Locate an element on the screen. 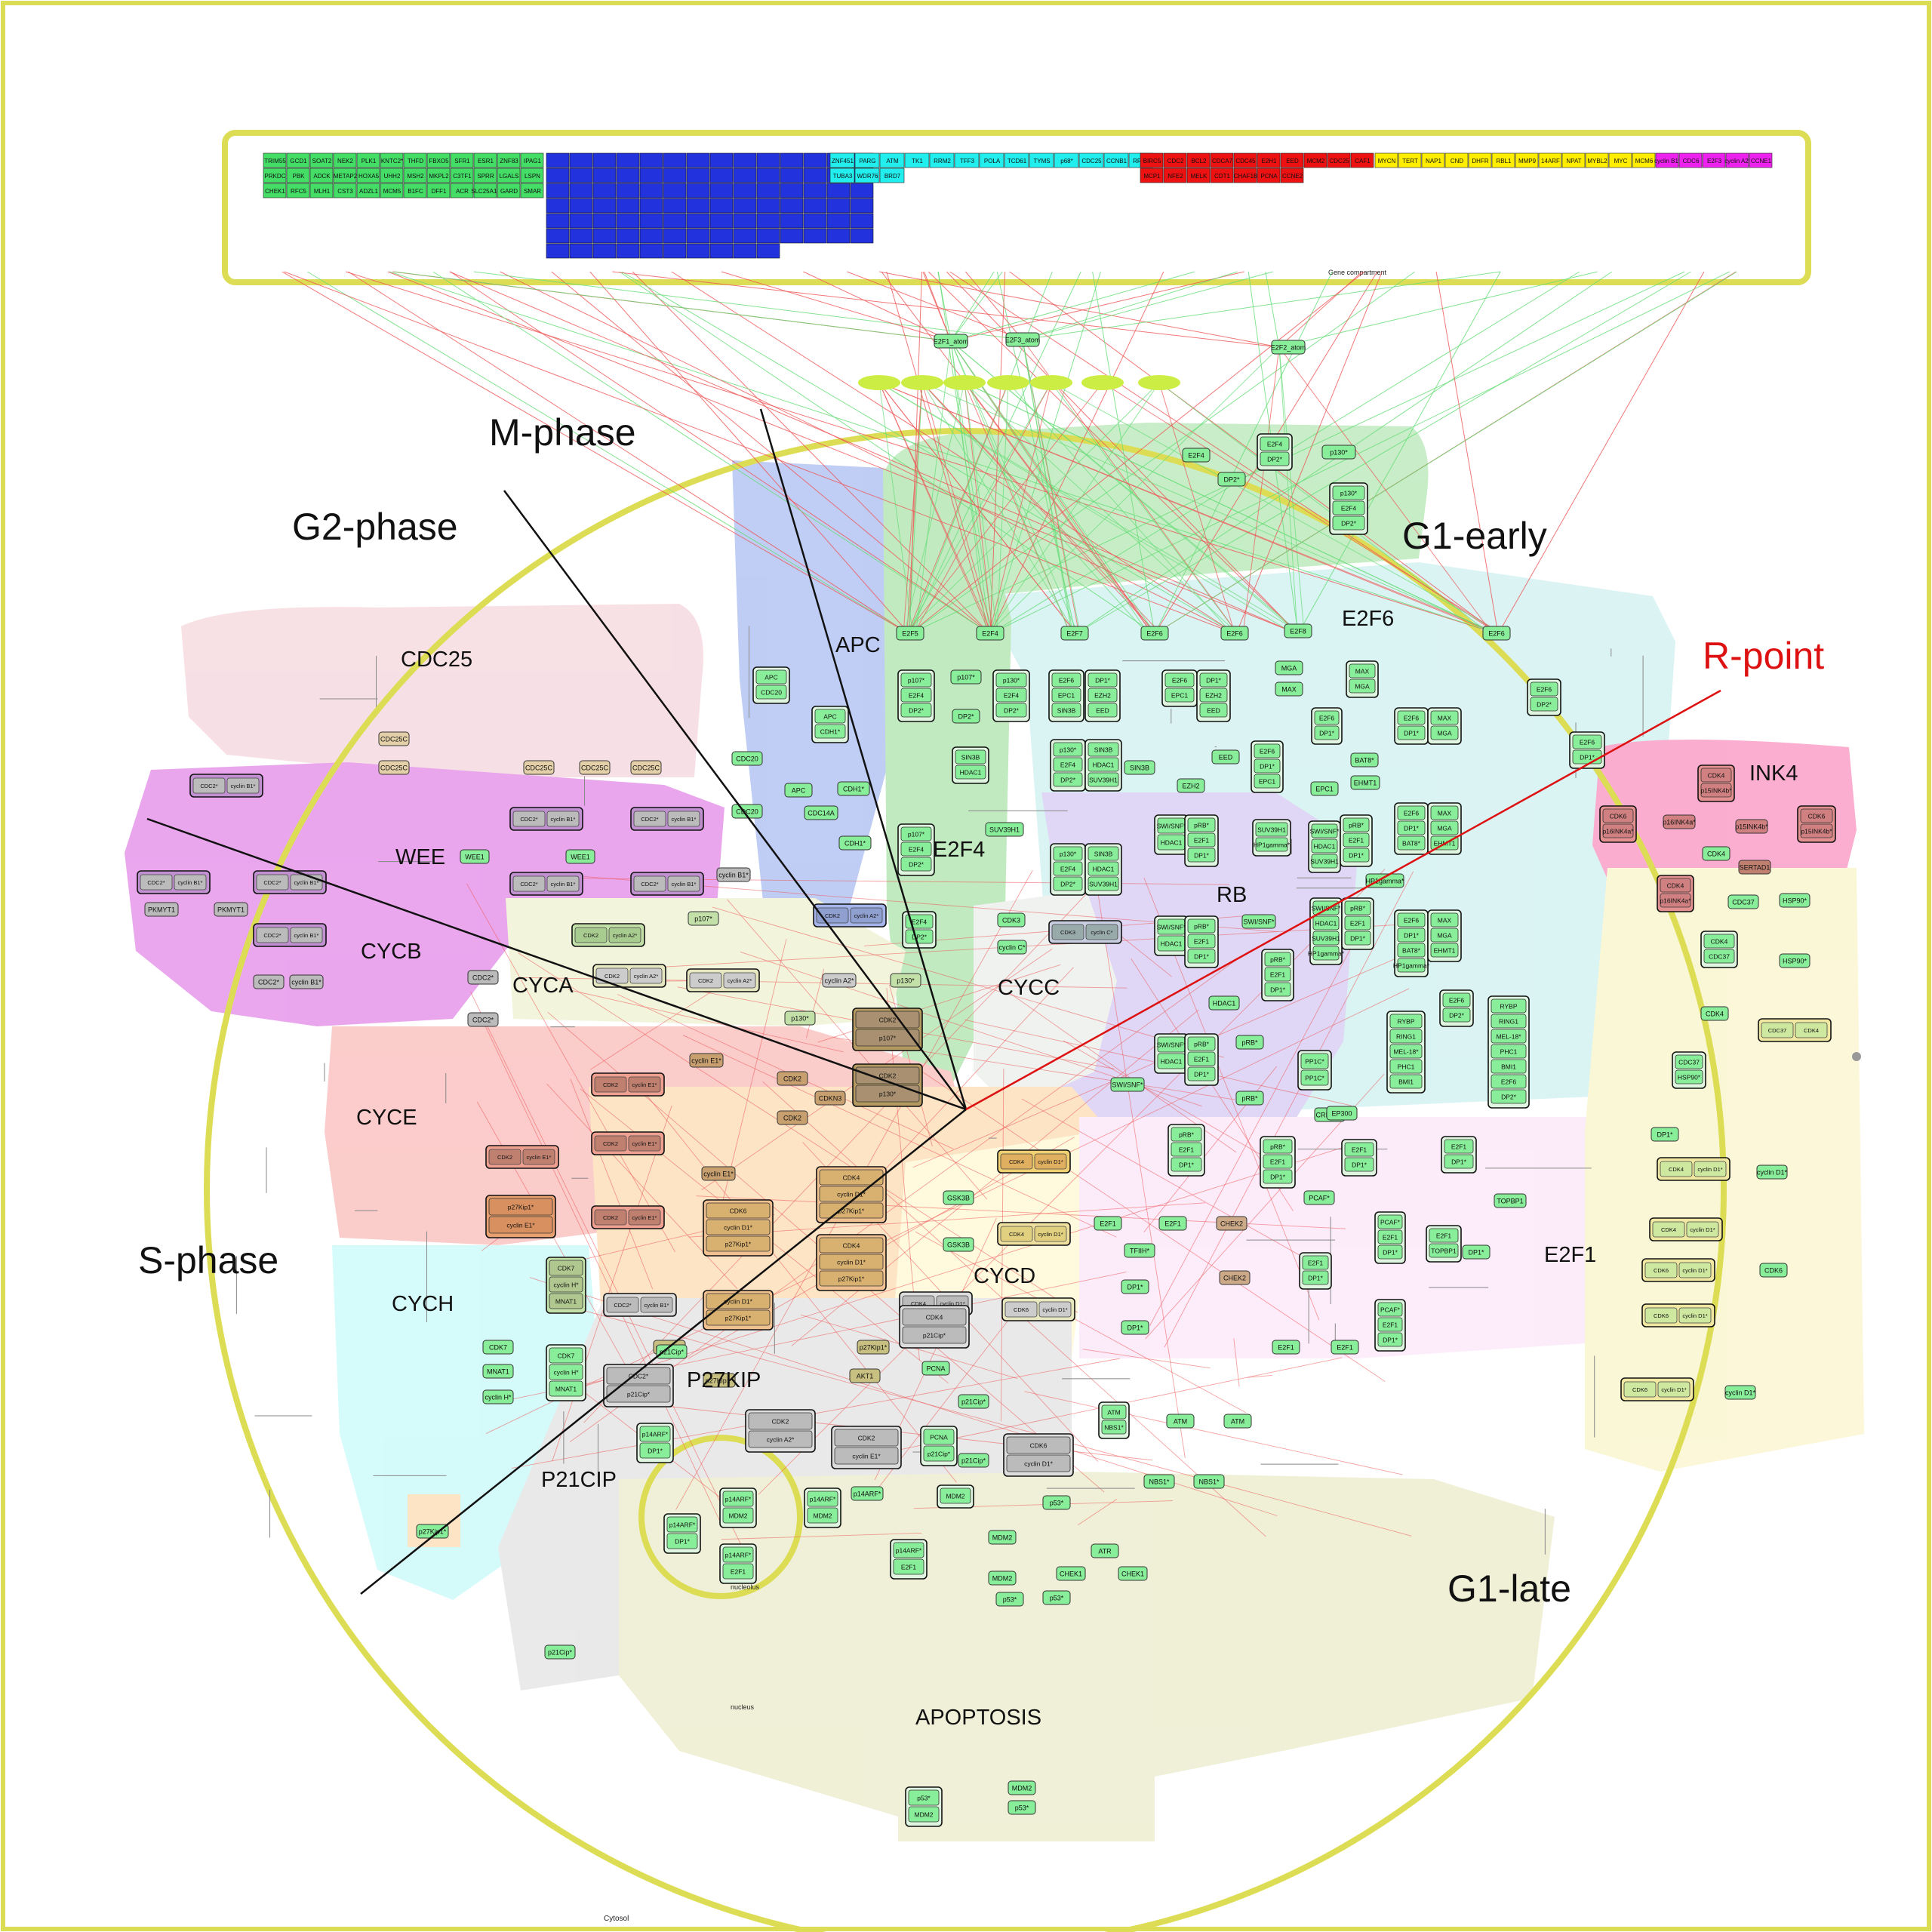  node-e2f3-atom: E2F3_atom is located at coordinates (1023, 339).